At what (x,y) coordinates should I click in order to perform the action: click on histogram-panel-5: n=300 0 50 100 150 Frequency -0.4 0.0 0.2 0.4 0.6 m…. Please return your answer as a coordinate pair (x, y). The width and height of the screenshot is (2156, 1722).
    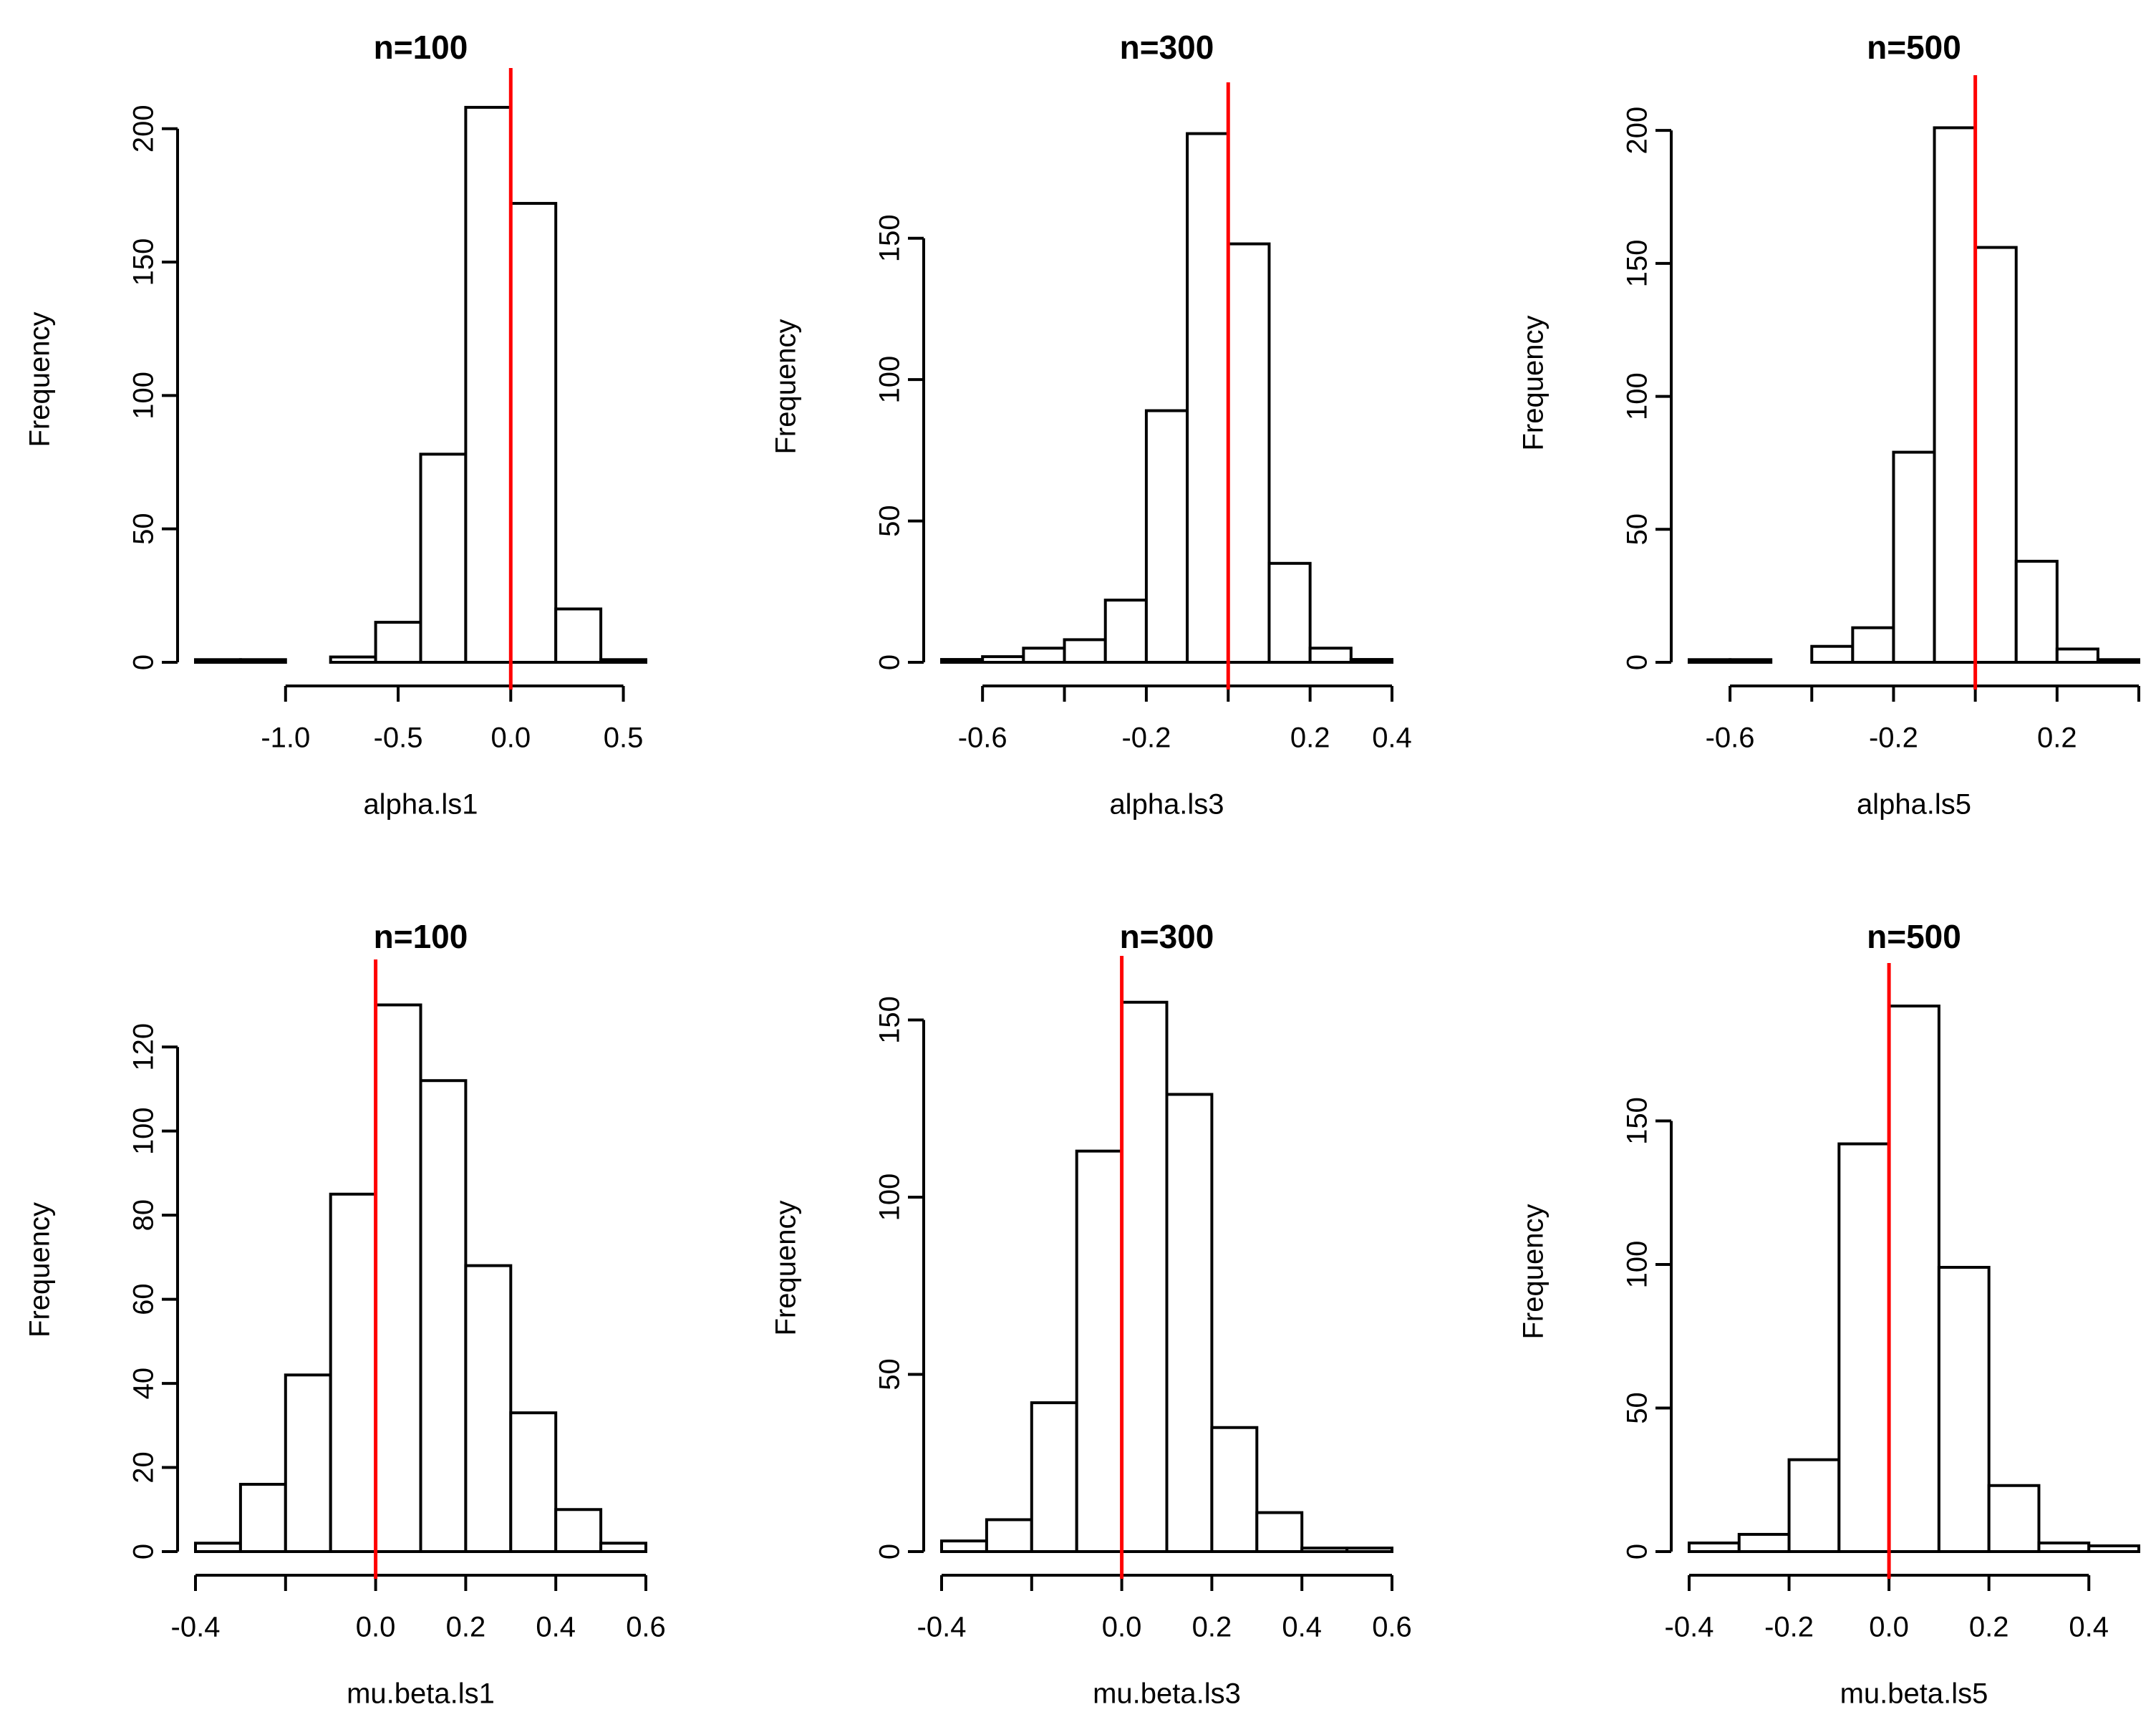
    Looking at the image, I should click on (1091, 1313).